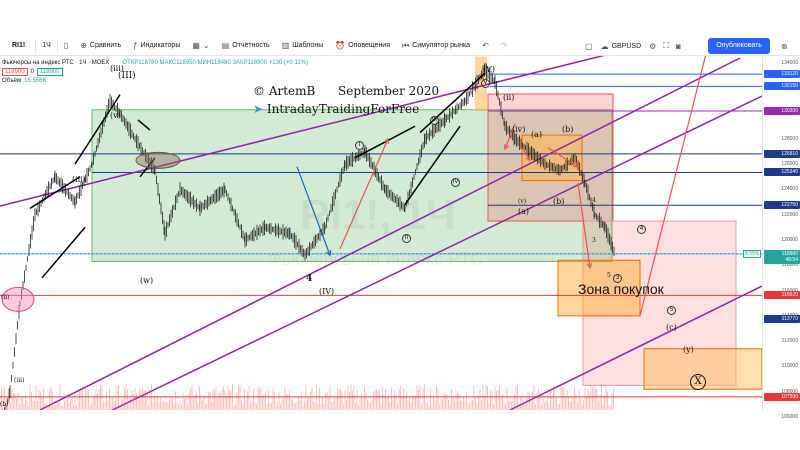  I want to click on indicators-button: ƒ Индикаторы, so click(156, 46).